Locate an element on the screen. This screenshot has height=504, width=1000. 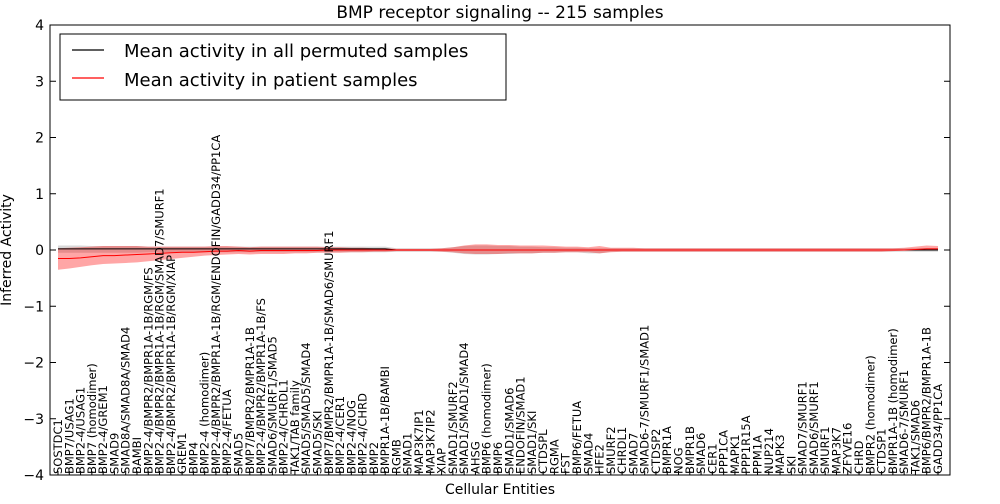
legend-label-patient: Mean activity in patient samples is located at coordinates (271, 80).